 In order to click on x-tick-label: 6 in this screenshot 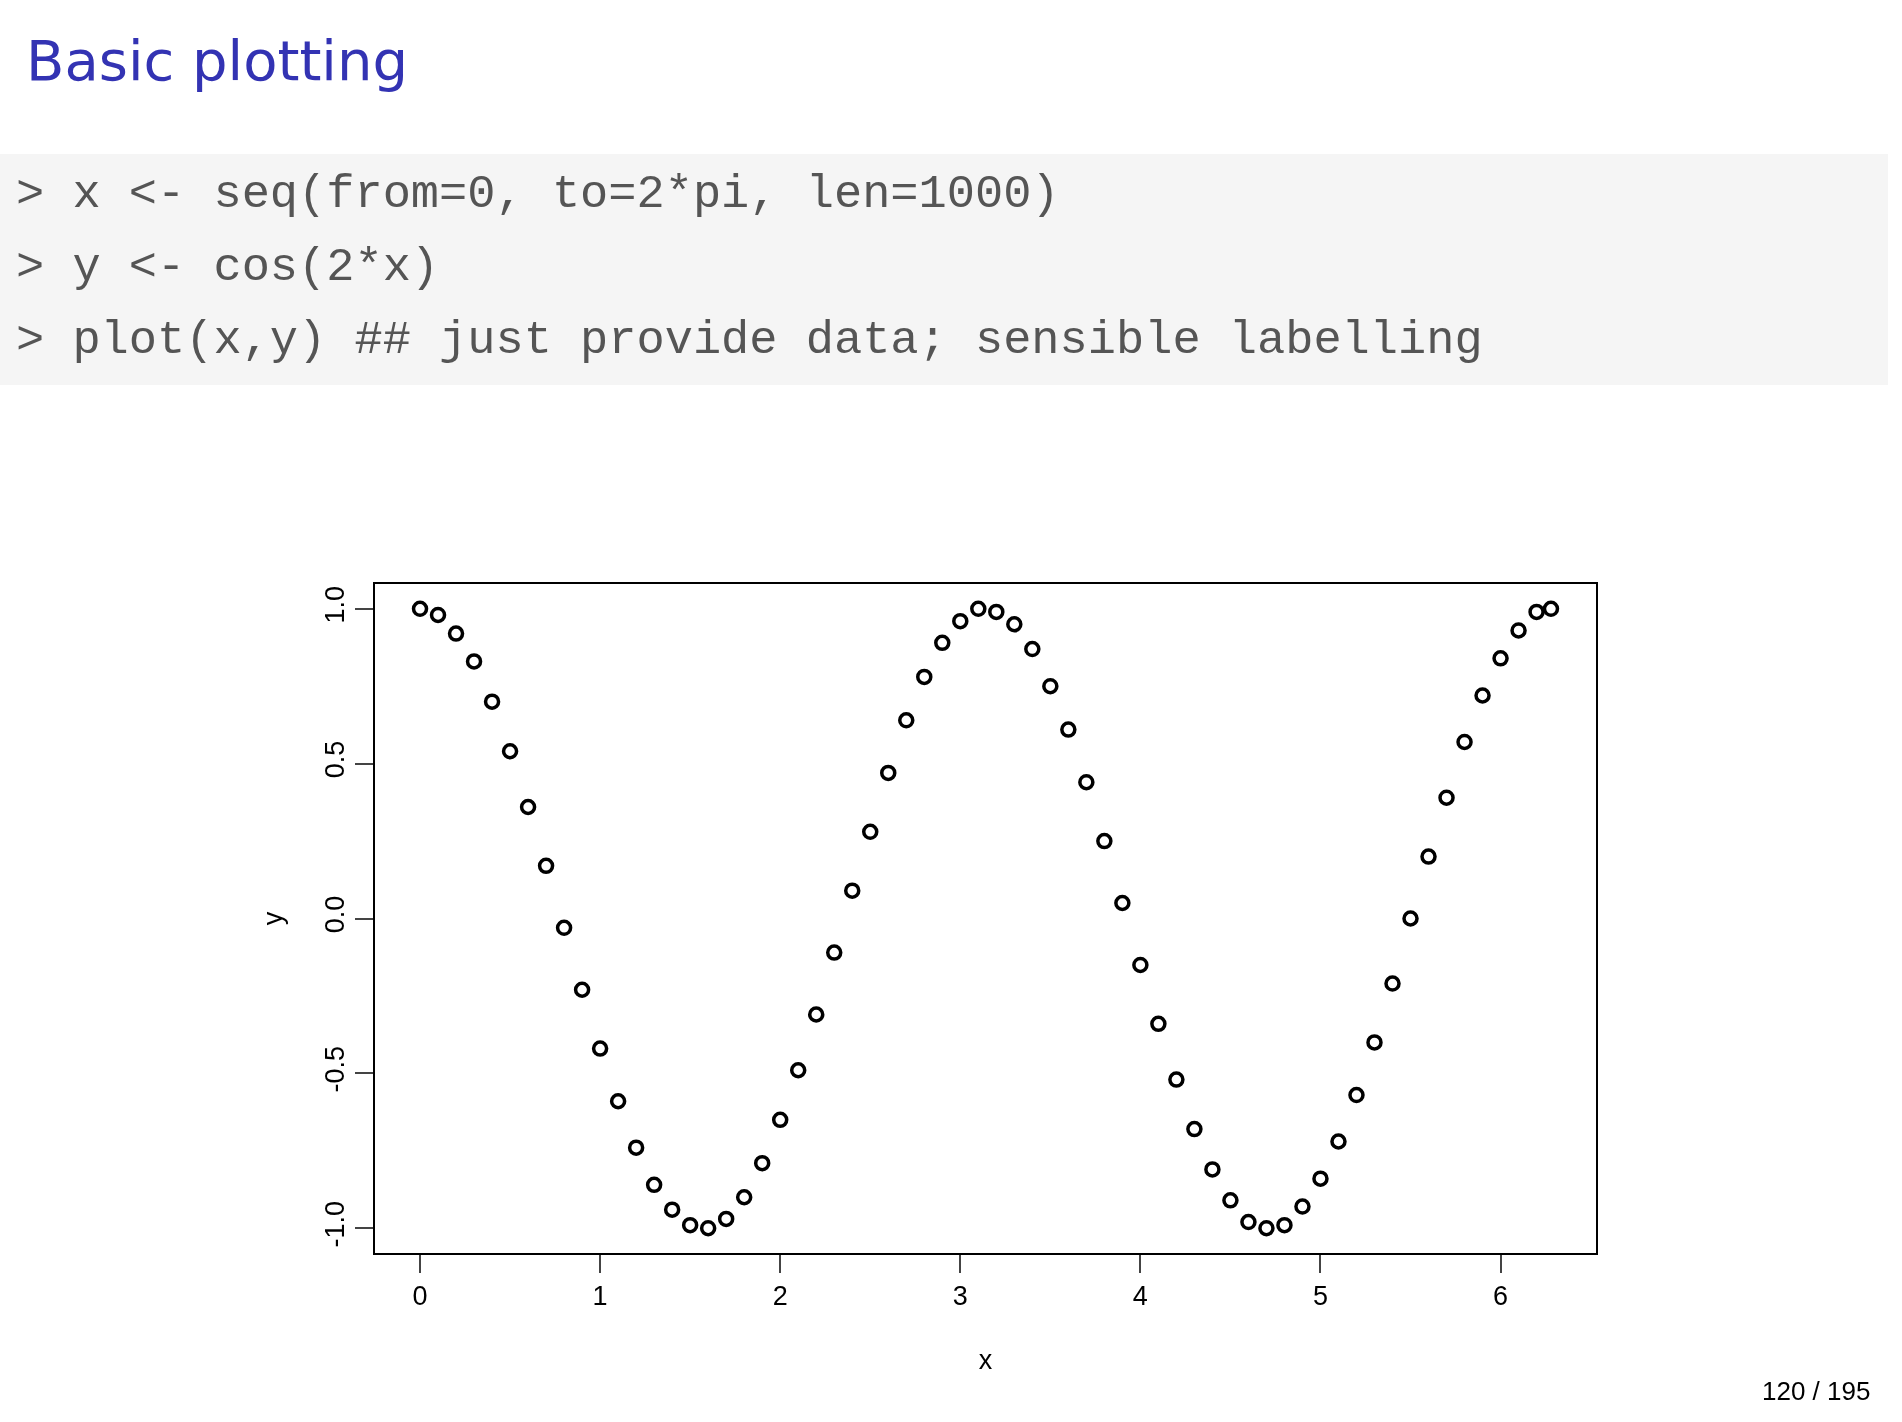, I will do `click(1501, 1296)`.